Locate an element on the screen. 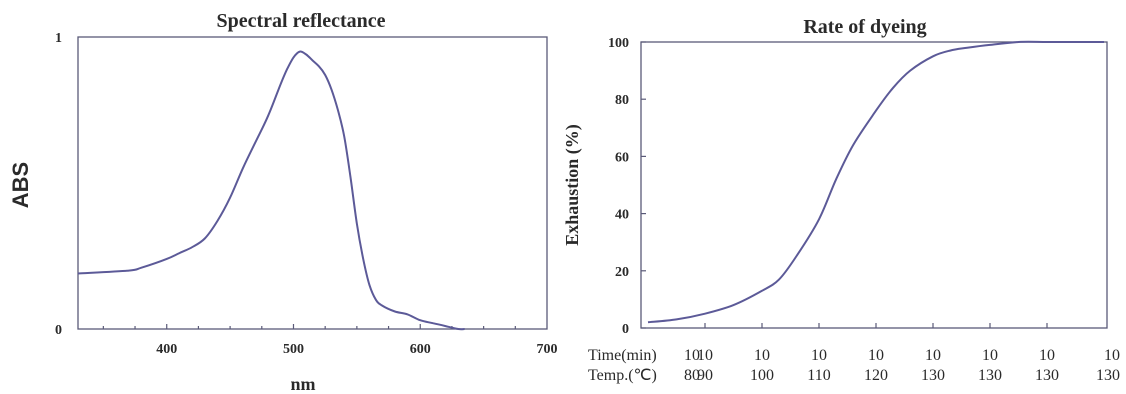 This screenshot has height=394, width=1126. dyeing-temp-tick-label: 120 is located at coordinates (876, 375).